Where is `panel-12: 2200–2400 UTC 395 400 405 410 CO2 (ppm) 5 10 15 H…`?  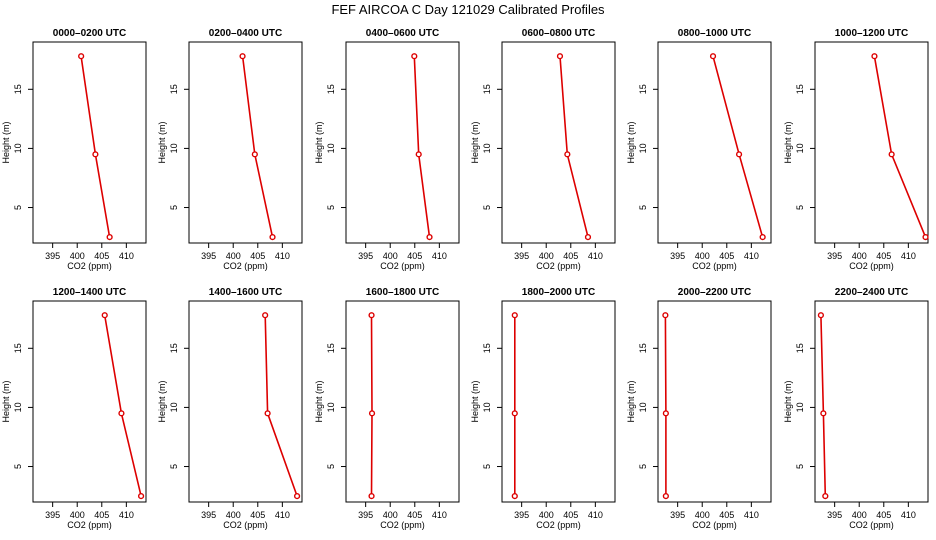 panel-12: 2200–2400 UTC 395 400 405 410 CO2 (ppm) 5 10 15 H… is located at coordinates (856, 408).